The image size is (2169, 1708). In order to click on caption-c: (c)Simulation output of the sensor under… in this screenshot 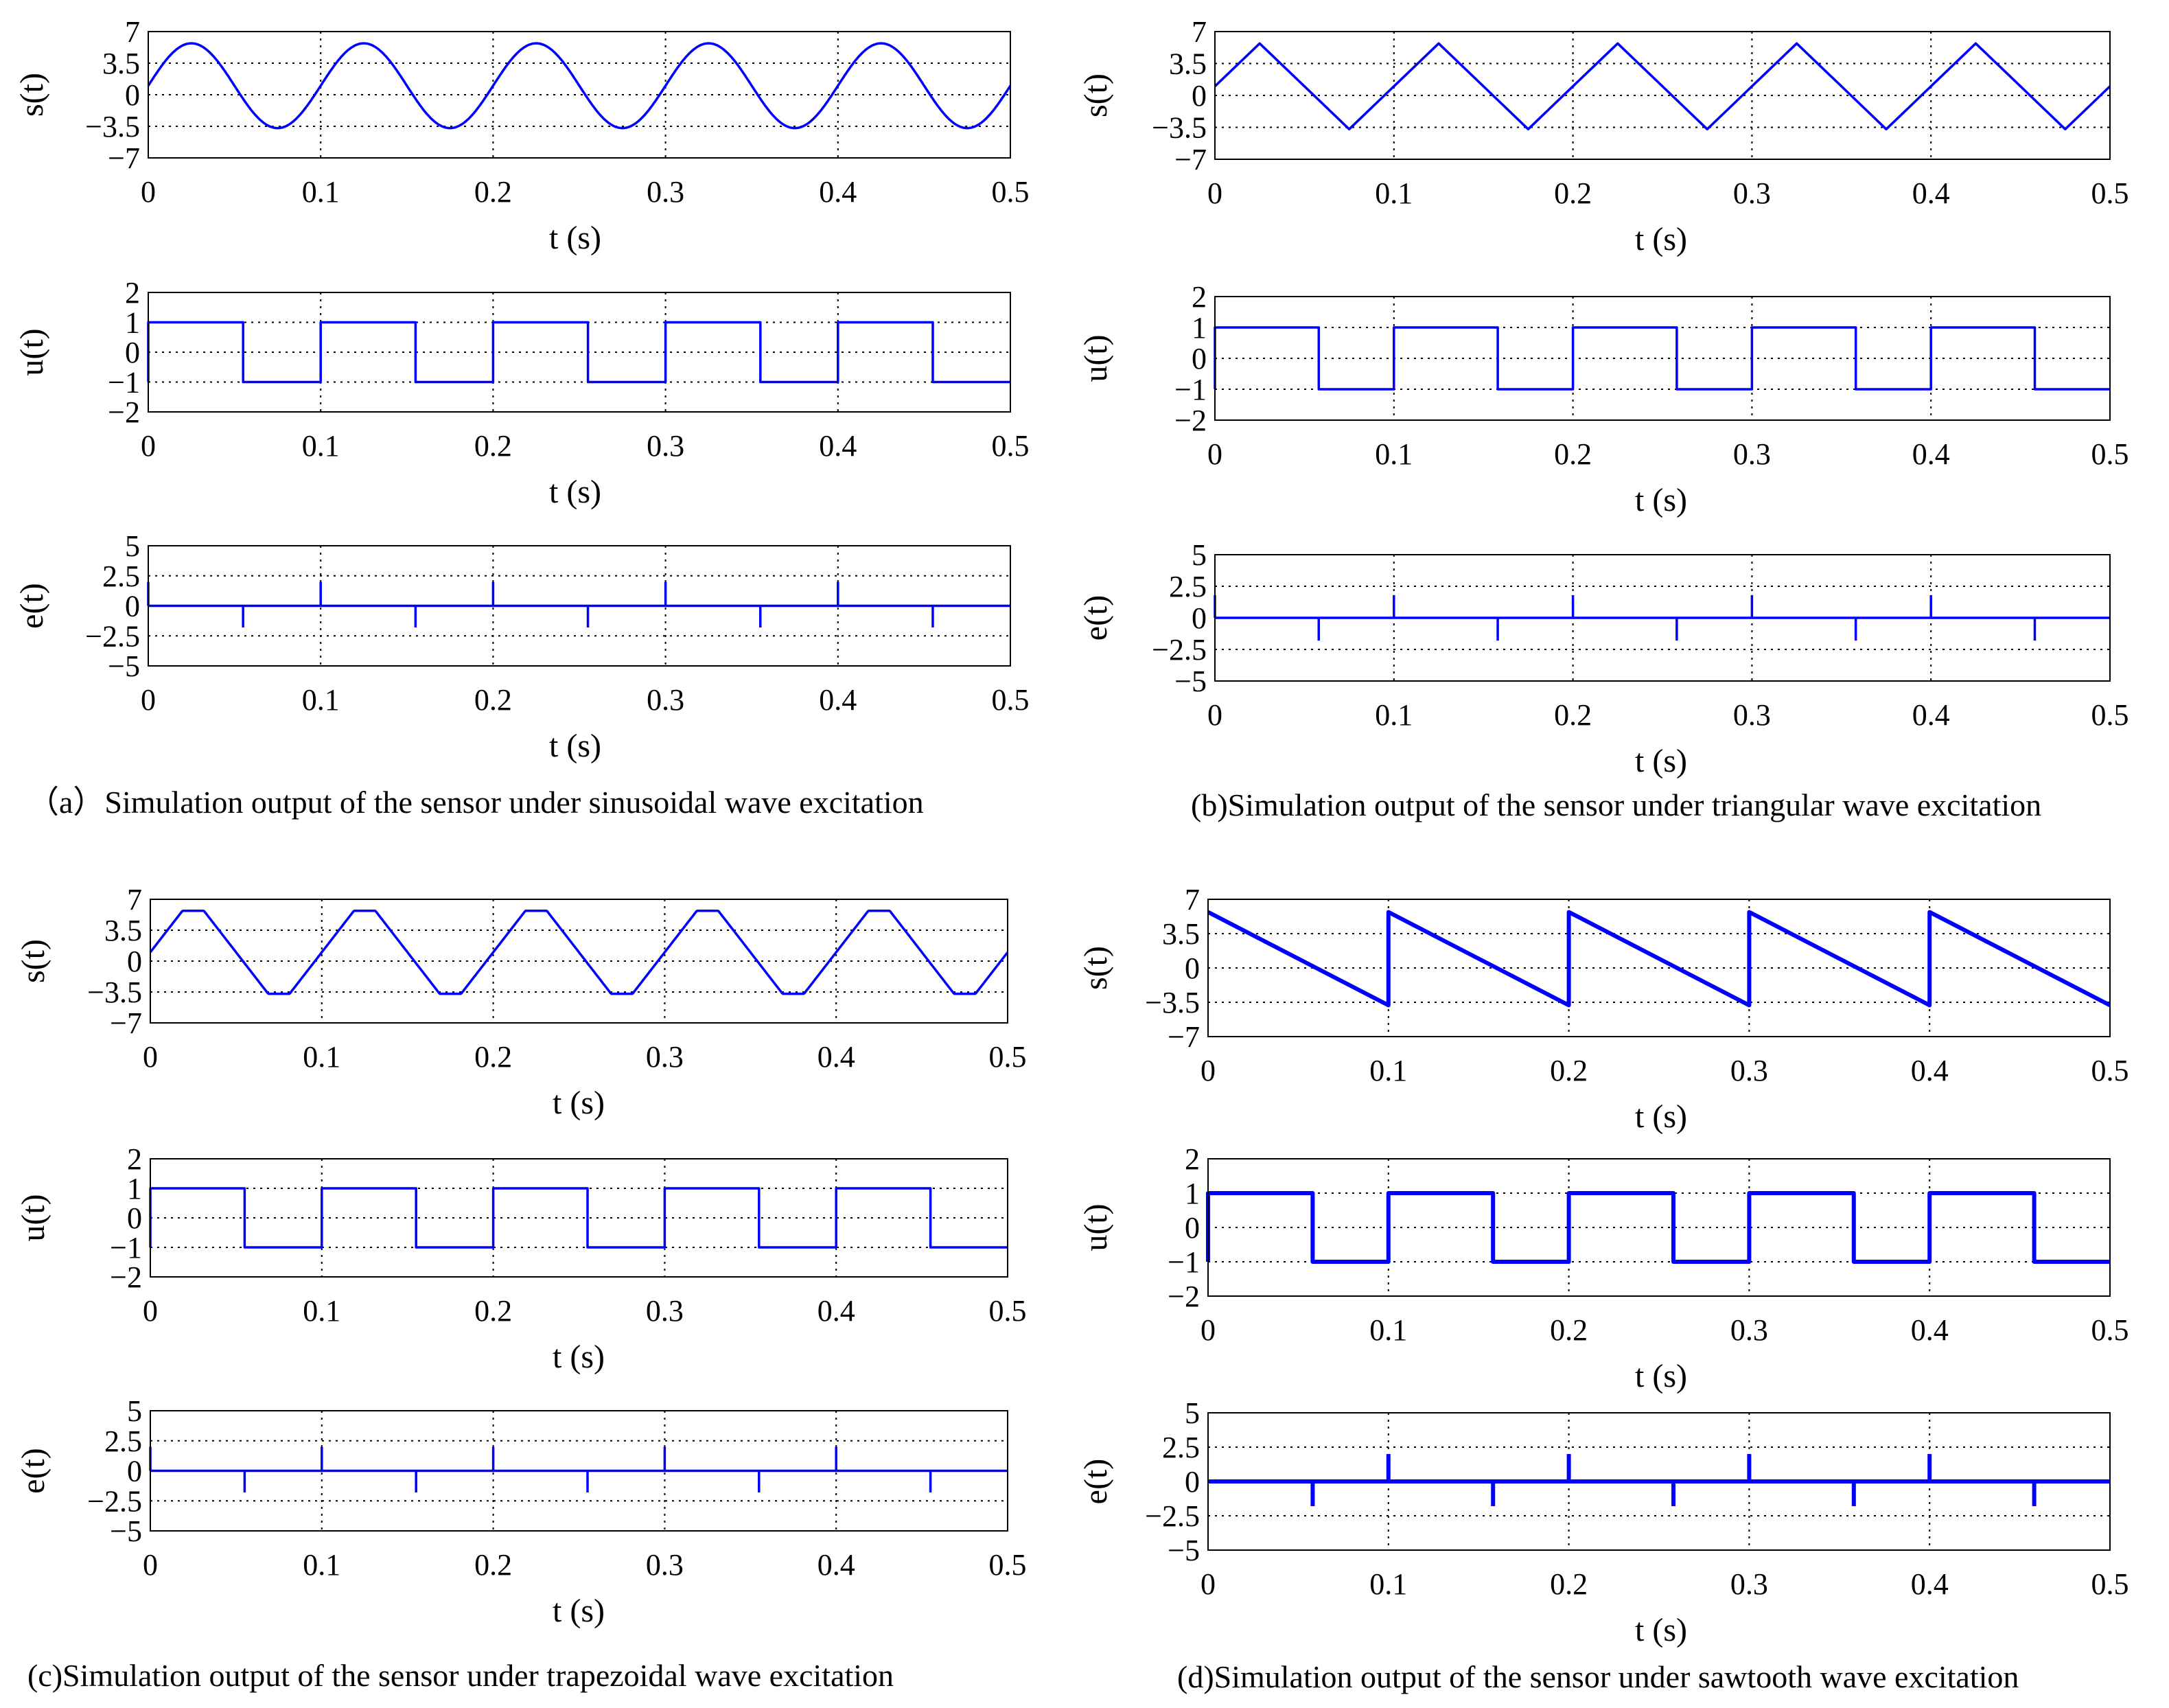, I will do `click(460, 1676)`.